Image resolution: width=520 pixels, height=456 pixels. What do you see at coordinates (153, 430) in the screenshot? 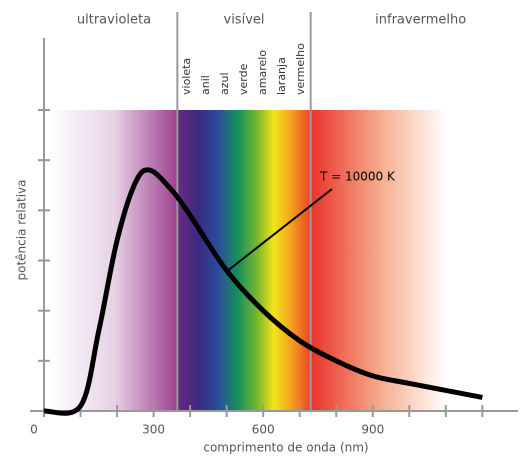
I see `x-tick-label: 300` at bounding box center [153, 430].